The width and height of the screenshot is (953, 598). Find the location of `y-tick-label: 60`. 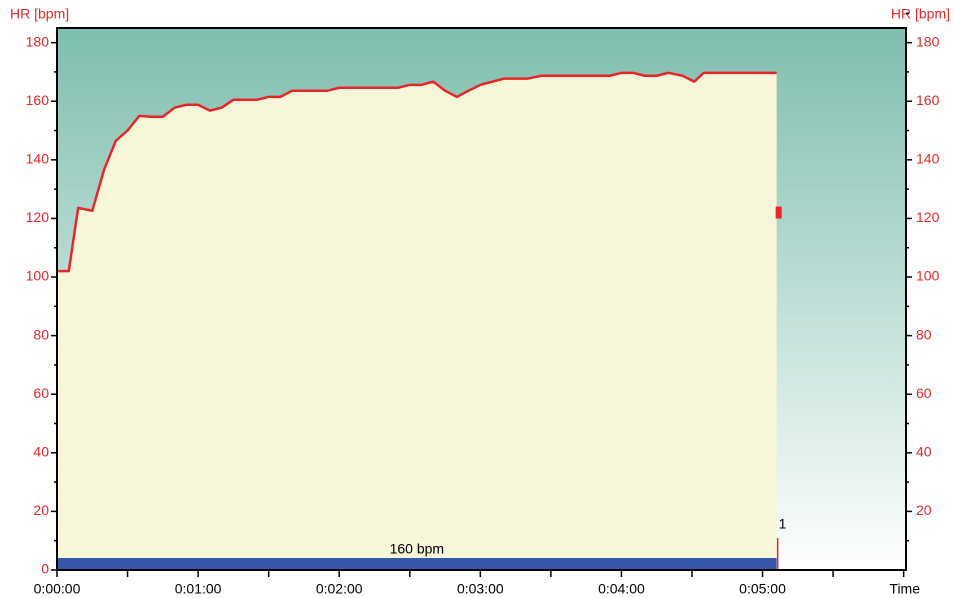

y-tick-label: 60 is located at coordinates (41, 393).